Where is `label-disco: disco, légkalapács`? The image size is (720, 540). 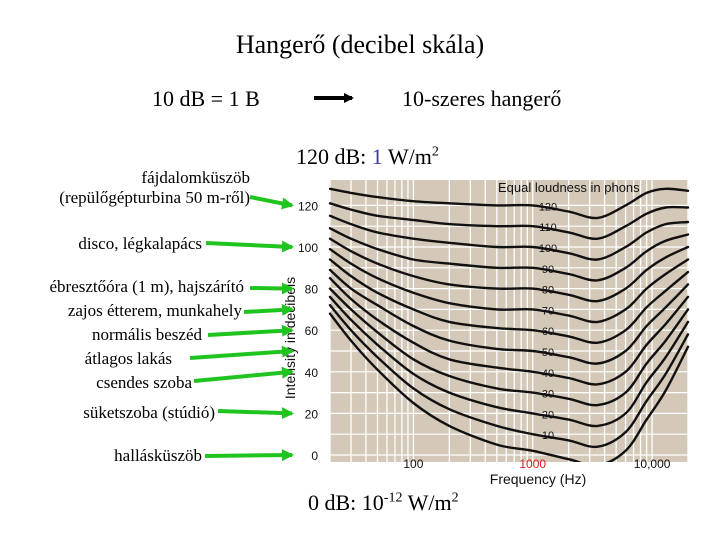
label-disco: disco, légkalapács is located at coordinates (140, 243).